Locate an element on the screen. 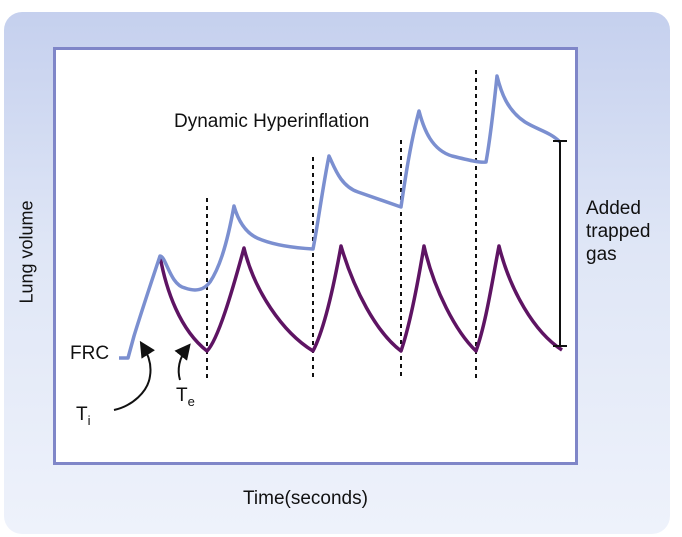 The image size is (682, 537). ti-arrow is located at coordinates (134, 375).